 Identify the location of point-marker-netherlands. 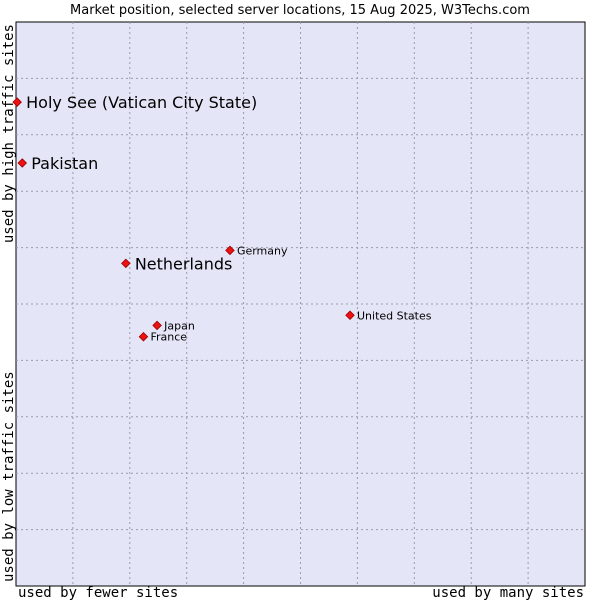
(126, 263).